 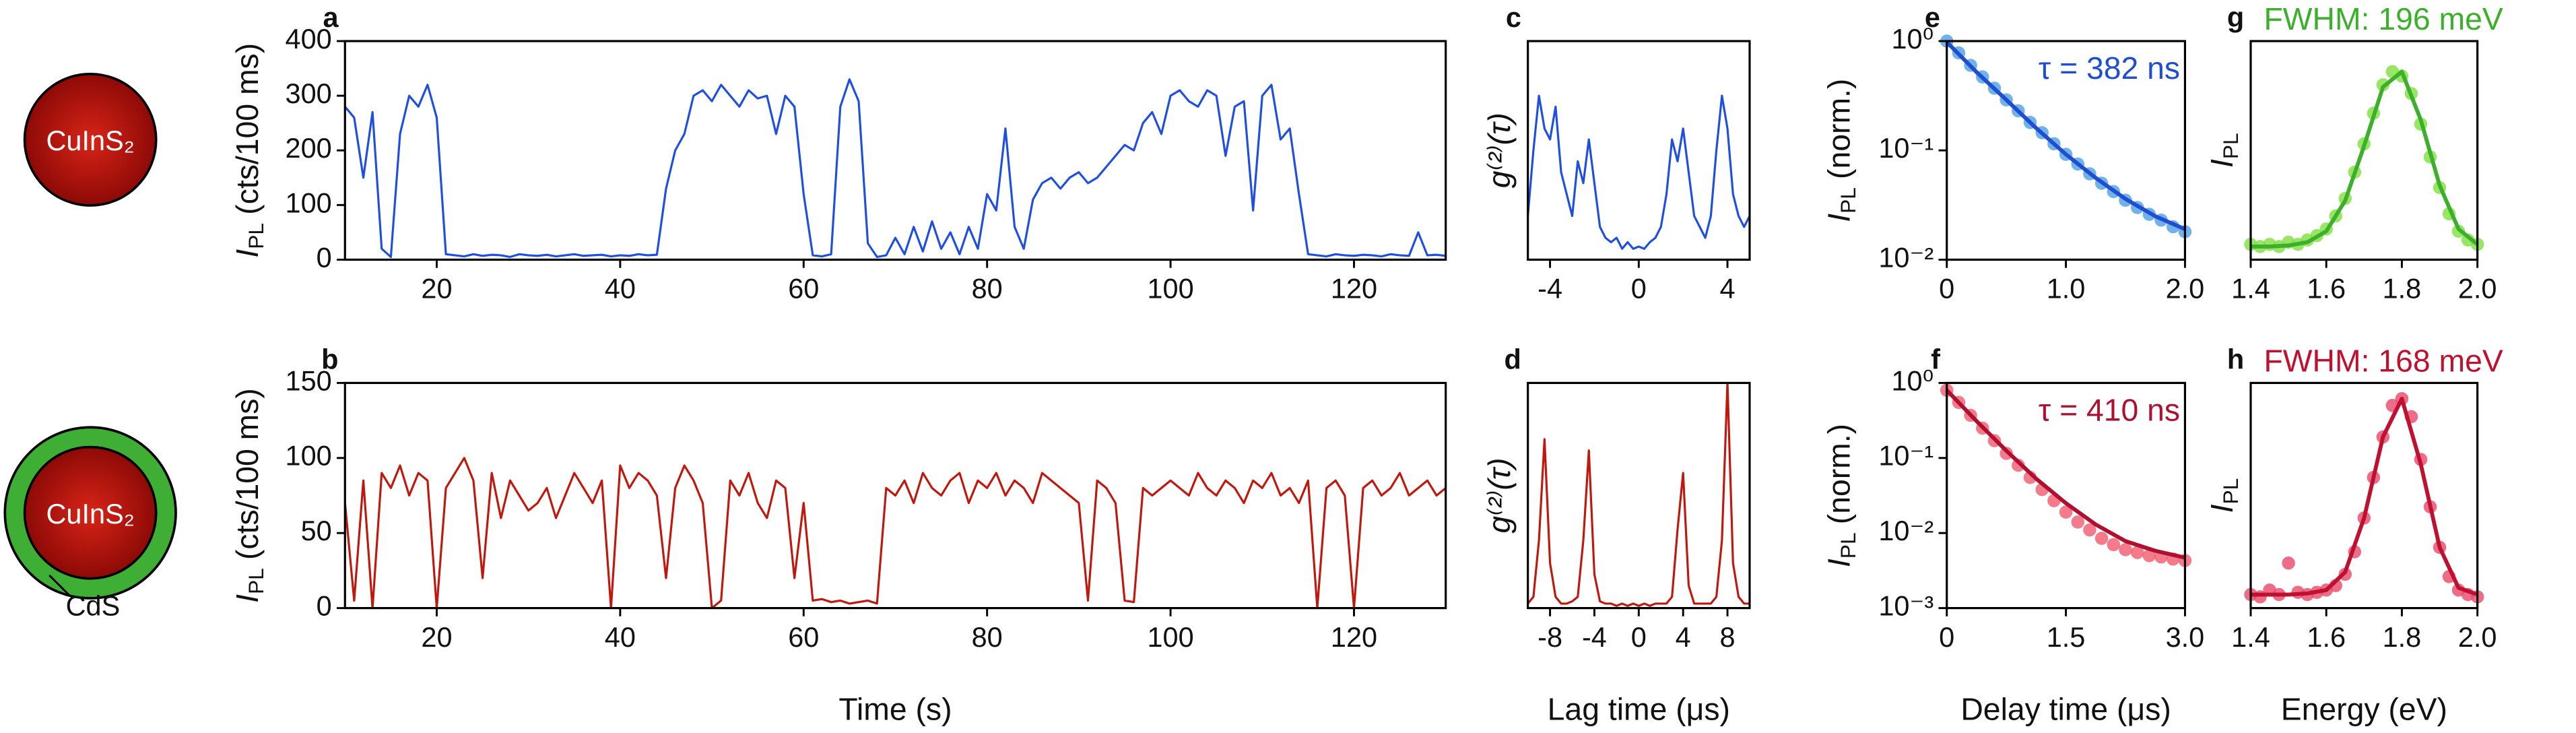 What do you see at coordinates (309, 380) in the screenshot?
I see `y-tick-label: 150` at bounding box center [309, 380].